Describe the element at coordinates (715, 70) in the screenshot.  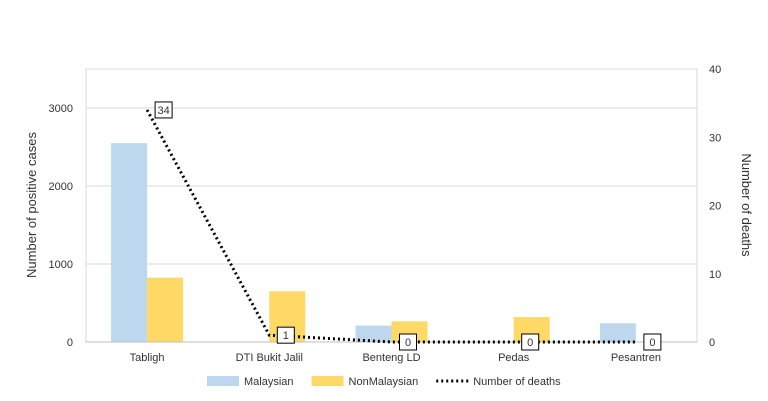
I see `y2-tick-label: 40` at that location.